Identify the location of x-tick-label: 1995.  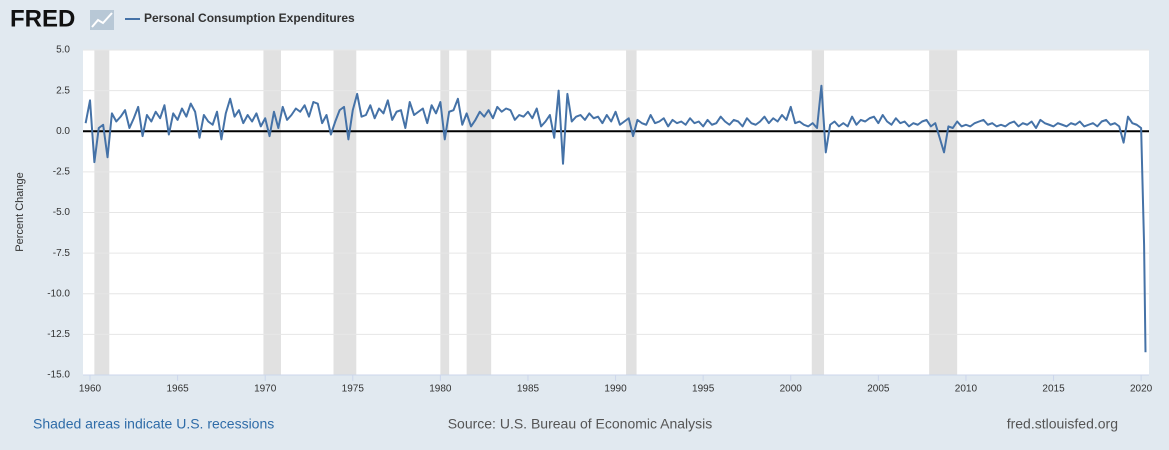
(703, 389).